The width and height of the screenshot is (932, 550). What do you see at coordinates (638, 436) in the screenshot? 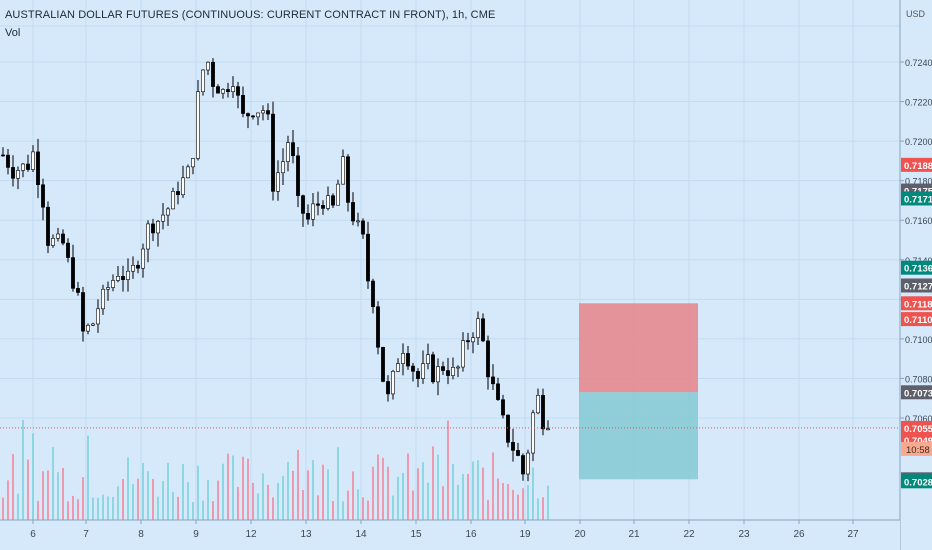
I see `take-profit-zone` at bounding box center [638, 436].